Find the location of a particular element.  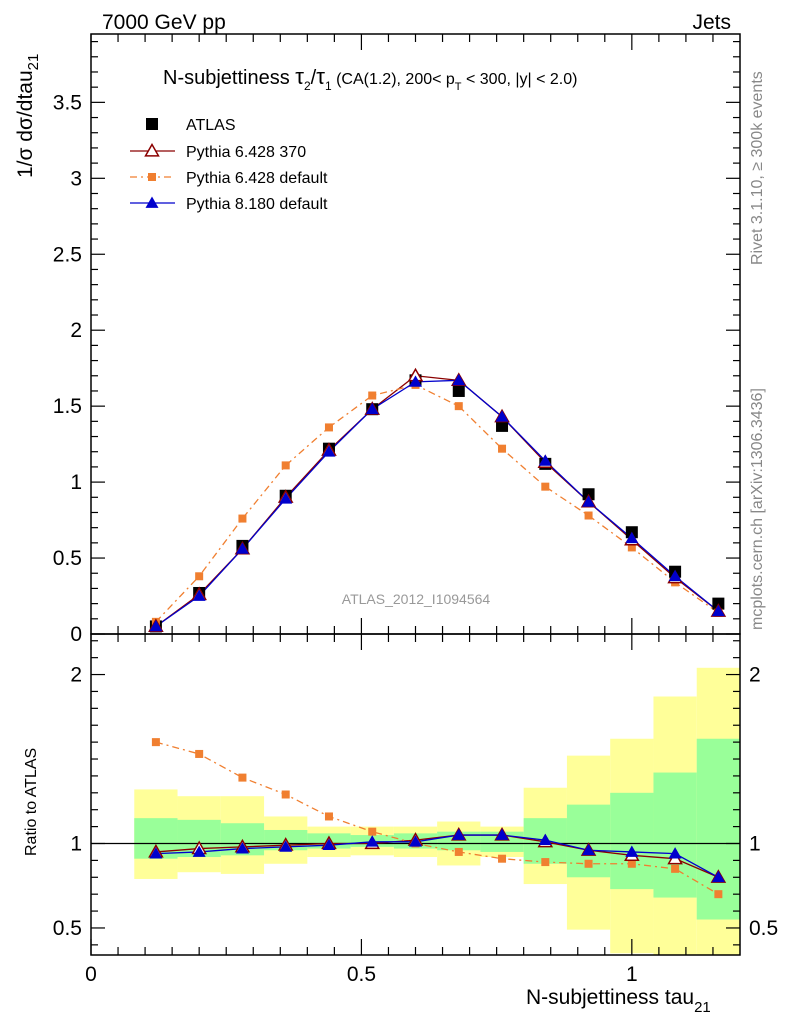

main-ytick-label-7: 3.5 is located at coordinates (67, 102).